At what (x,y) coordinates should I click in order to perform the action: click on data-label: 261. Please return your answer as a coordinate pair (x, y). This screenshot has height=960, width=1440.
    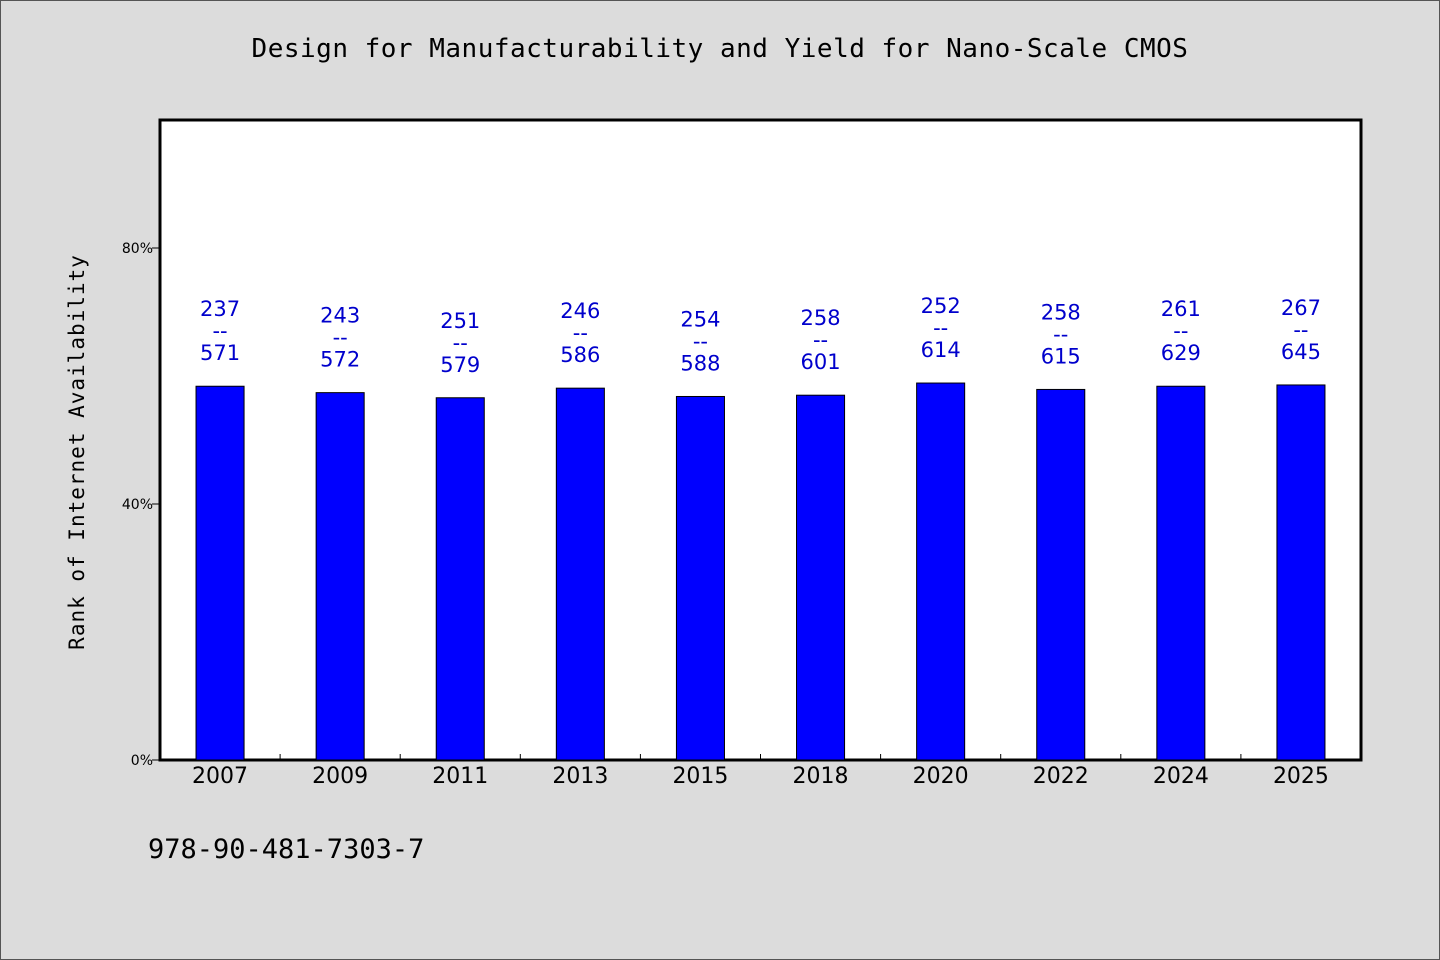
    Looking at the image, I should click on (1181, 309).